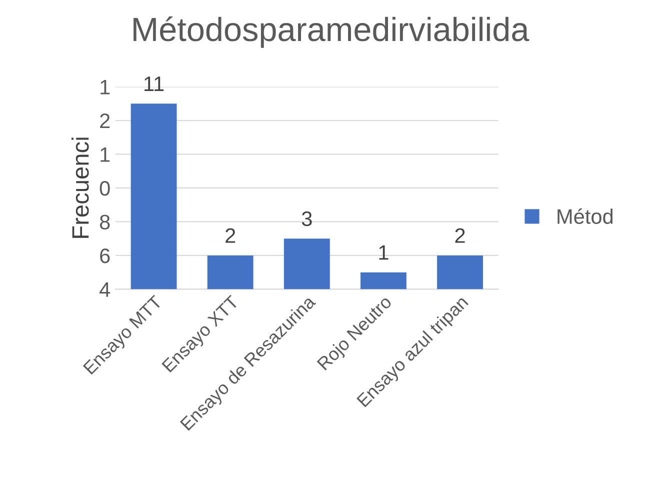 Image resolution: width=660 pixels, height=482 pixels. What do you see at coordinates (585, 216) in the screenshot?
I see `legend-label: Métod` at bounding box center [585, 216].